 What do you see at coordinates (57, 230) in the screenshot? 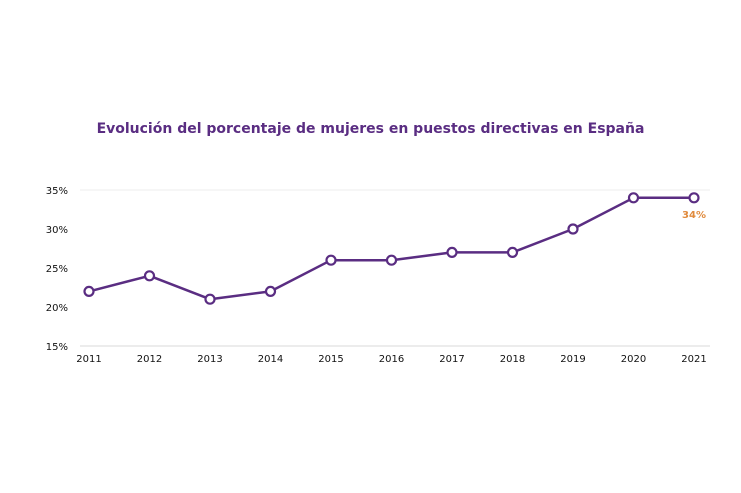
I see `y-tick-label: 30%` at bounding box center [57, 230].